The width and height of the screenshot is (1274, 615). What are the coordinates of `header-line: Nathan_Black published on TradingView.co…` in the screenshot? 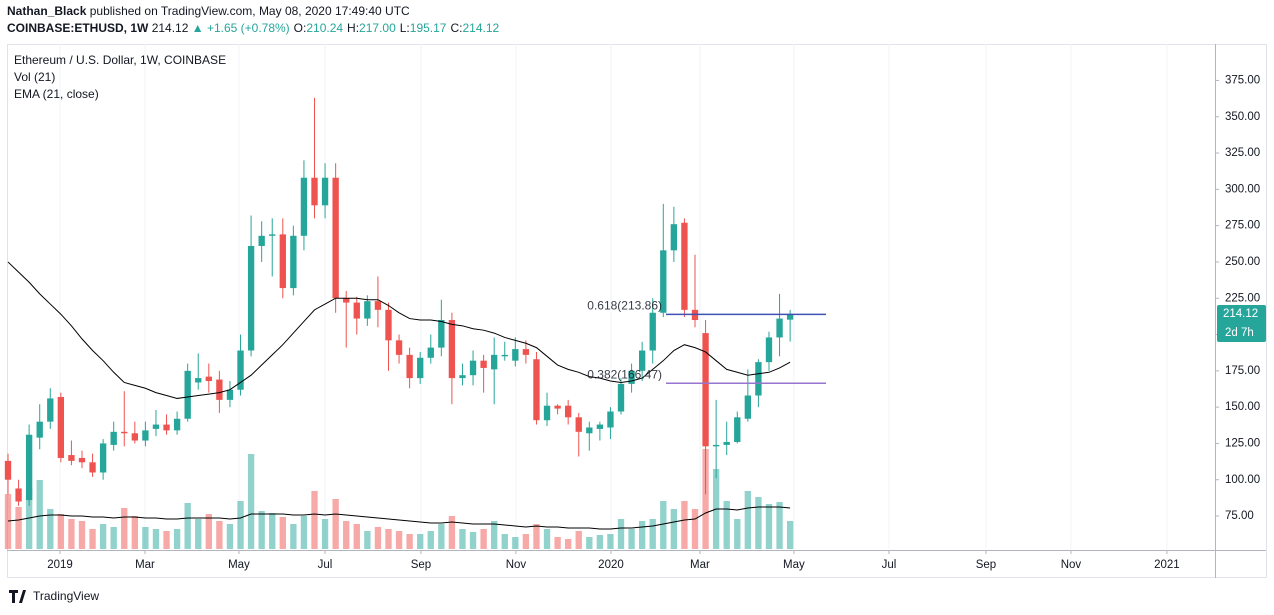 It's located at (208, 11).